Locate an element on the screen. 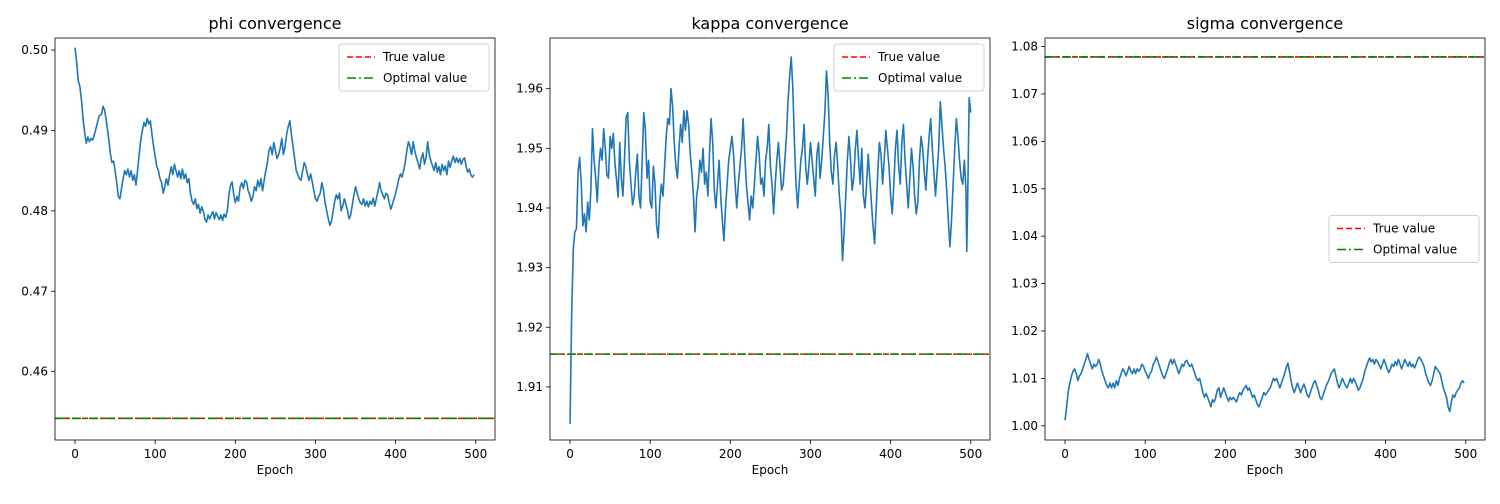 This screenshot has width=1500, height=504. y-tick-label: 1.92 is located at coordinates (529, 327).